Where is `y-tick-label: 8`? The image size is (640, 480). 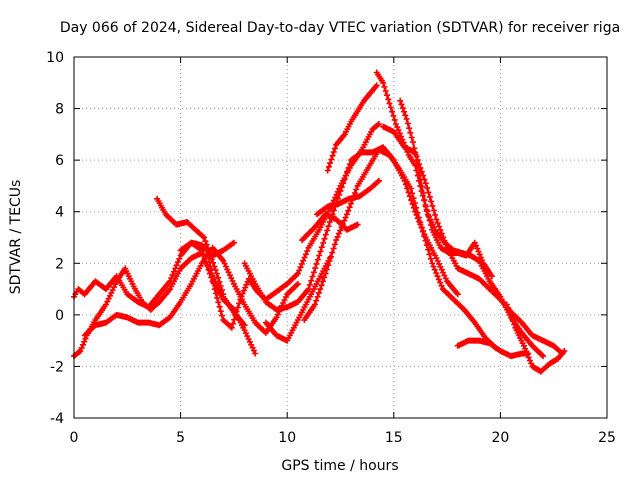
y-tick-label: 8 is located at coordinates (59, 110).